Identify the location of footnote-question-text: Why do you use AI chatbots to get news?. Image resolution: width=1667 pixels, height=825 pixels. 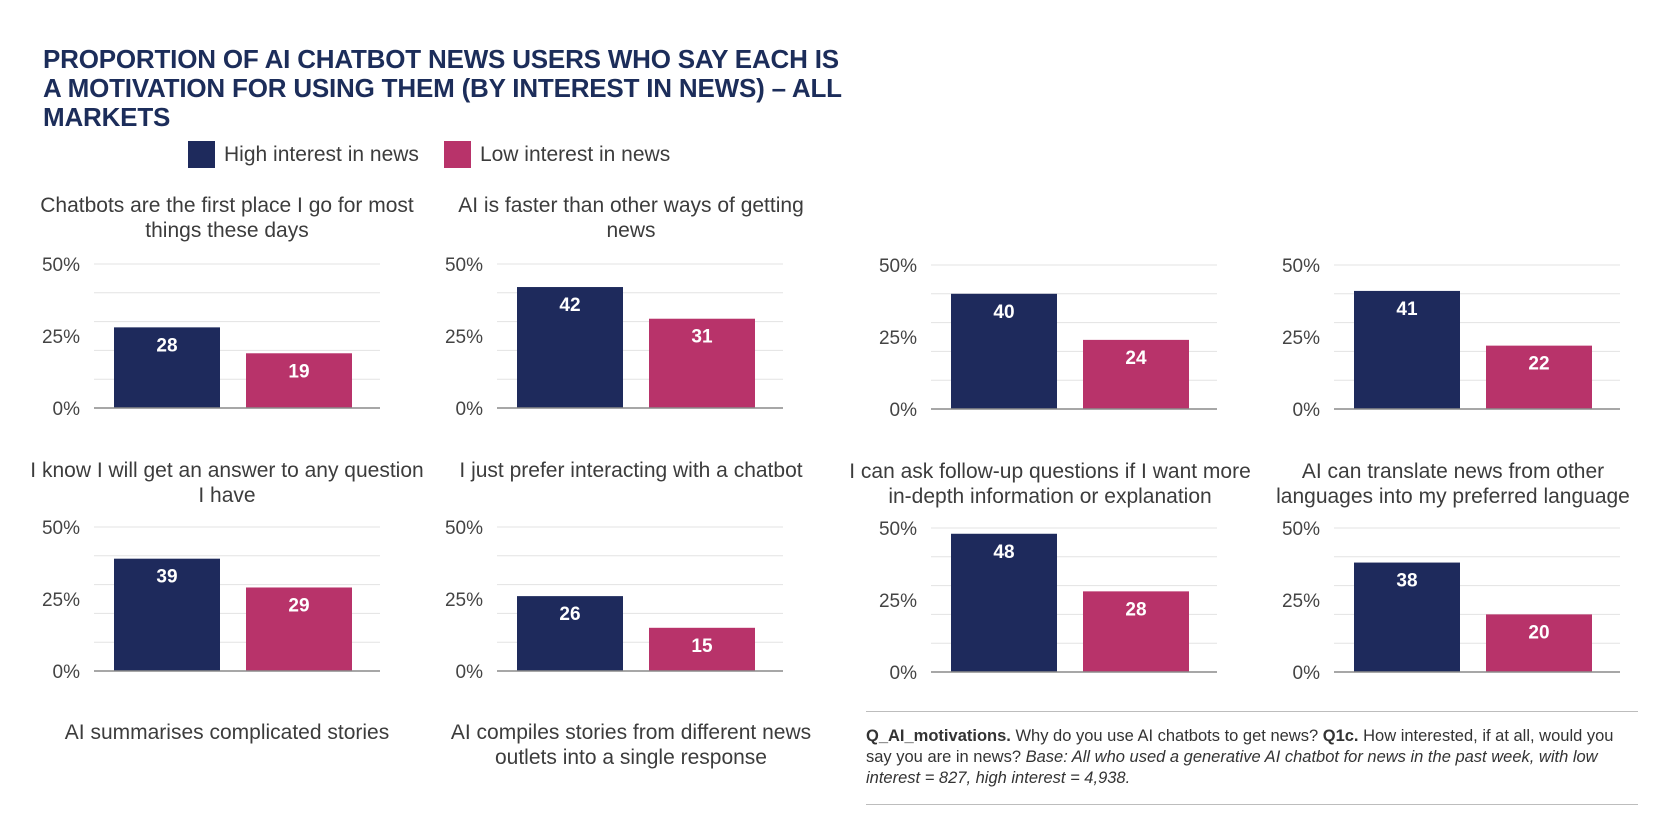
(1166, 736).